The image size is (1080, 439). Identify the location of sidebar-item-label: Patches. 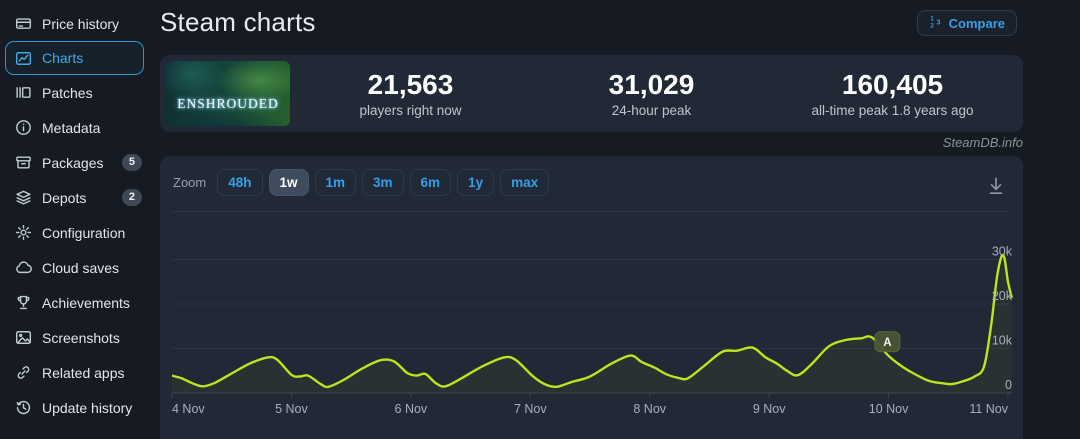
(67, 92).